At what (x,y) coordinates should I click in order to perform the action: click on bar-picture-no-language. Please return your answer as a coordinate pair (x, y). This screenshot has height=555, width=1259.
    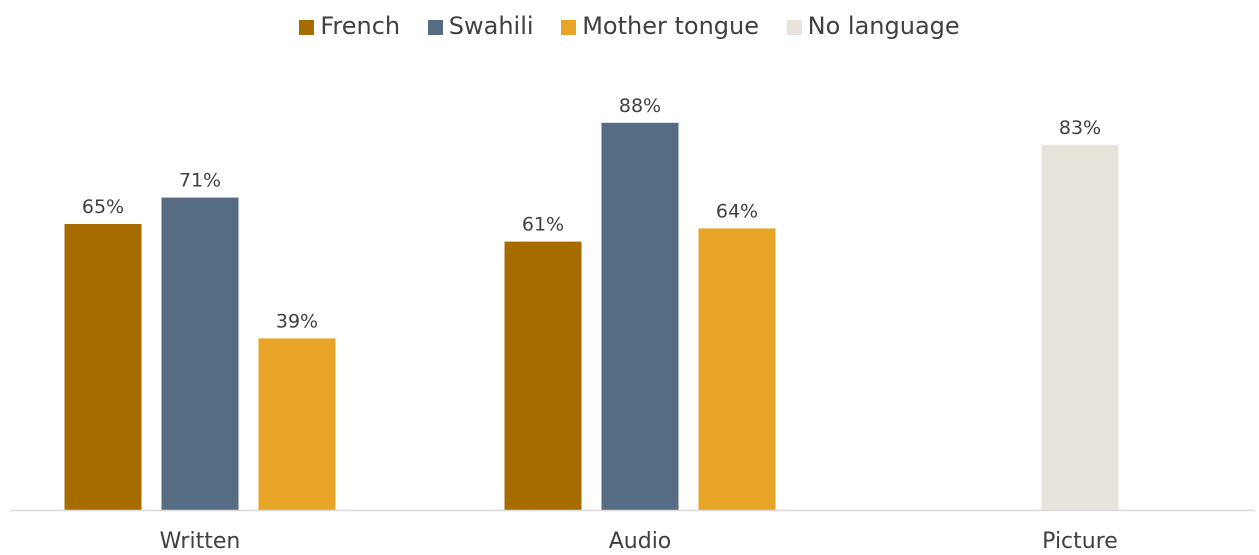
    Looking at the image, I should click on (1080, 327).